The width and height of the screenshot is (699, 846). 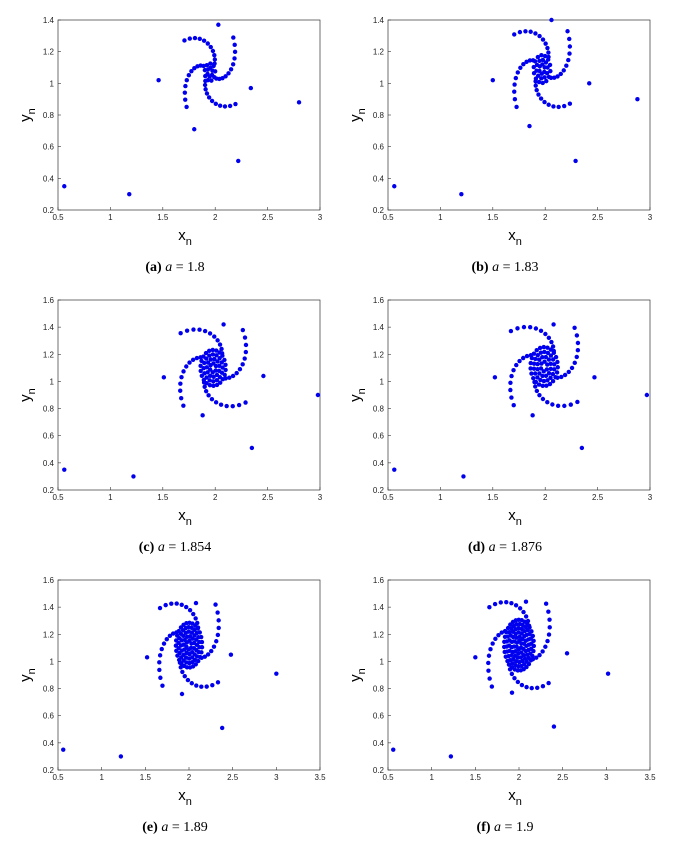 I want to click on x-tick-label: 2, so click(x=519, y=777).